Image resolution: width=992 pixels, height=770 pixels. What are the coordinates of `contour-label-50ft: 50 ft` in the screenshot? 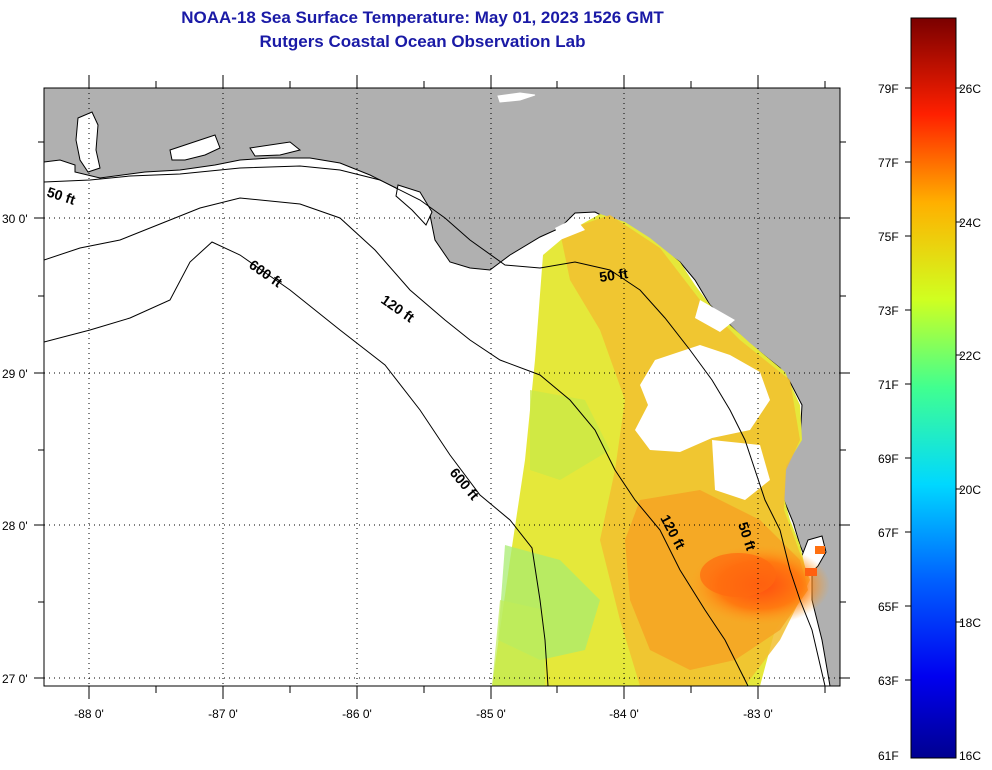 It's located at (613, 275).